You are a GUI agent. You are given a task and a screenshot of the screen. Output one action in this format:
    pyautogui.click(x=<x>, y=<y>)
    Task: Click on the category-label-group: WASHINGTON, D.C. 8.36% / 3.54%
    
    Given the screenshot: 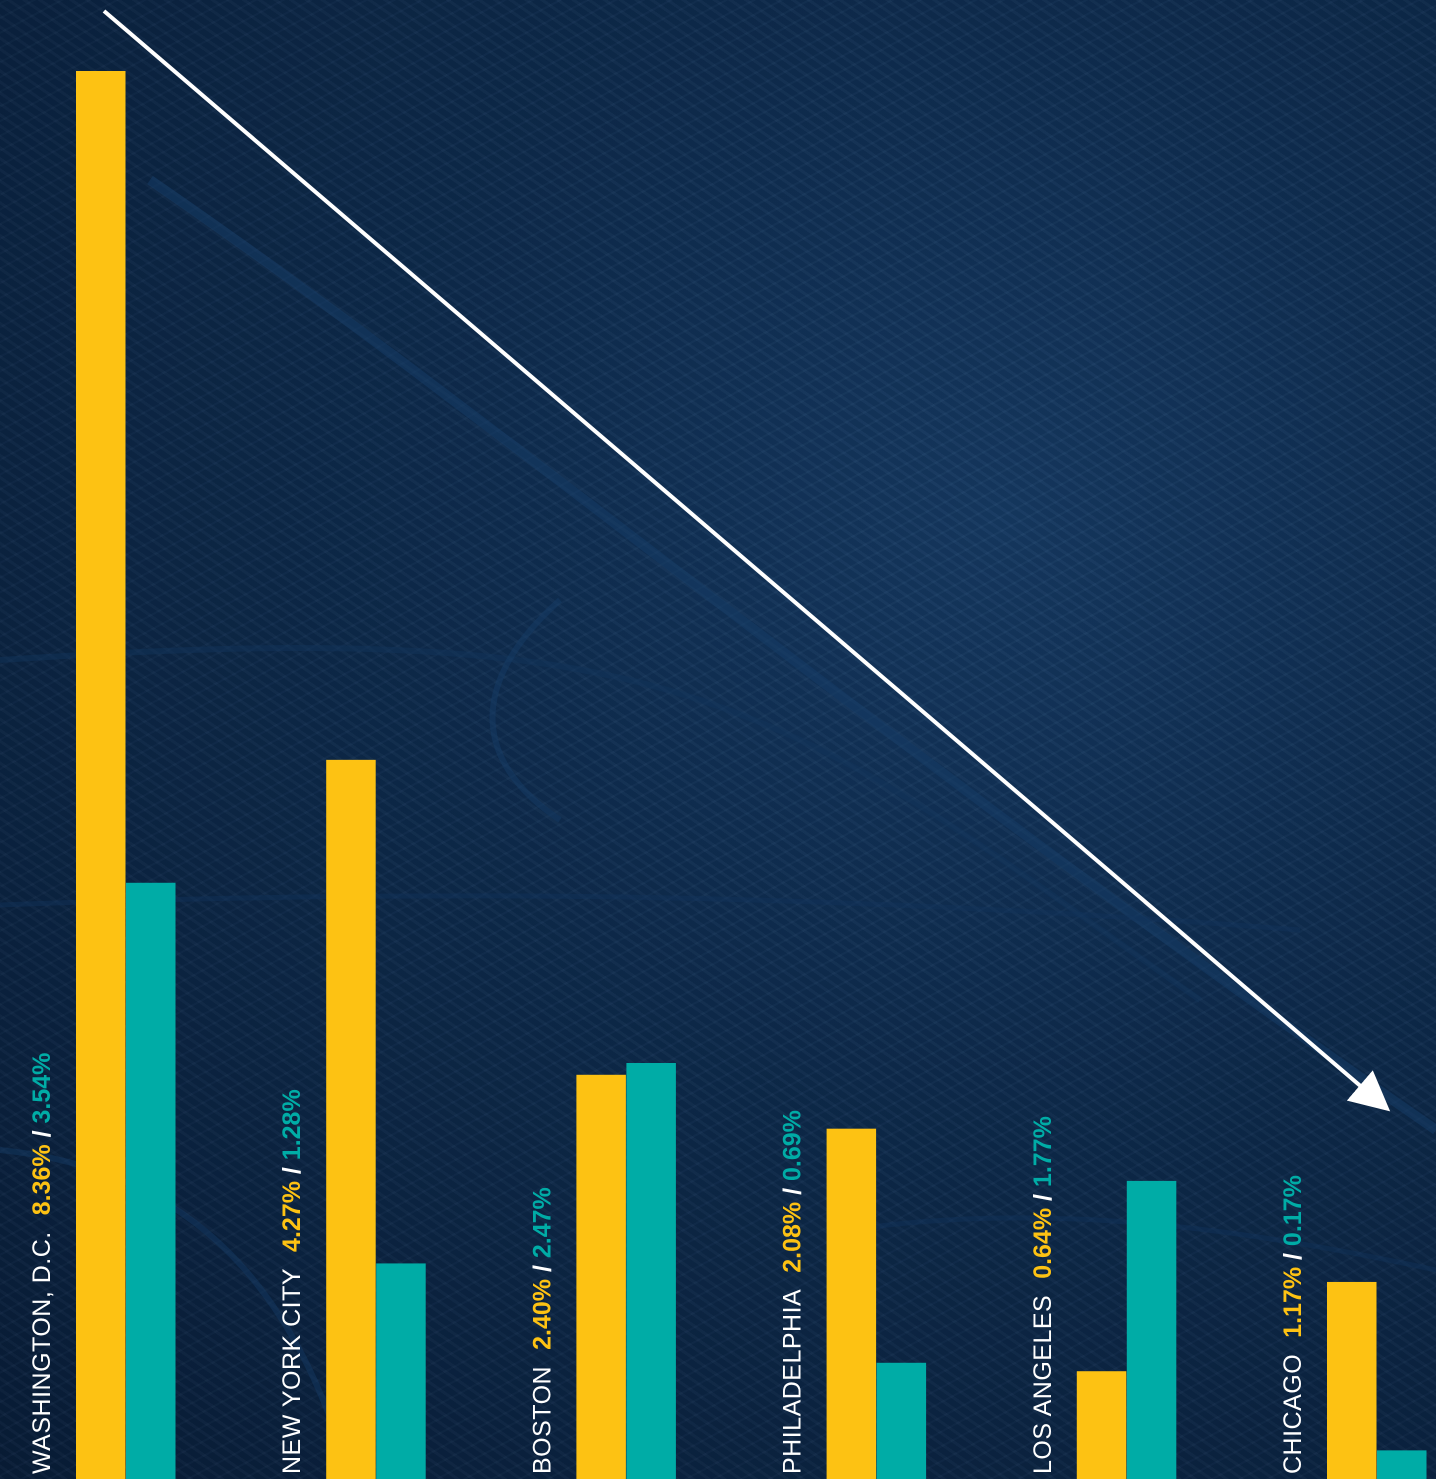 What is the action you would take?
    pyautogui.click(x=42, y=1263)
    